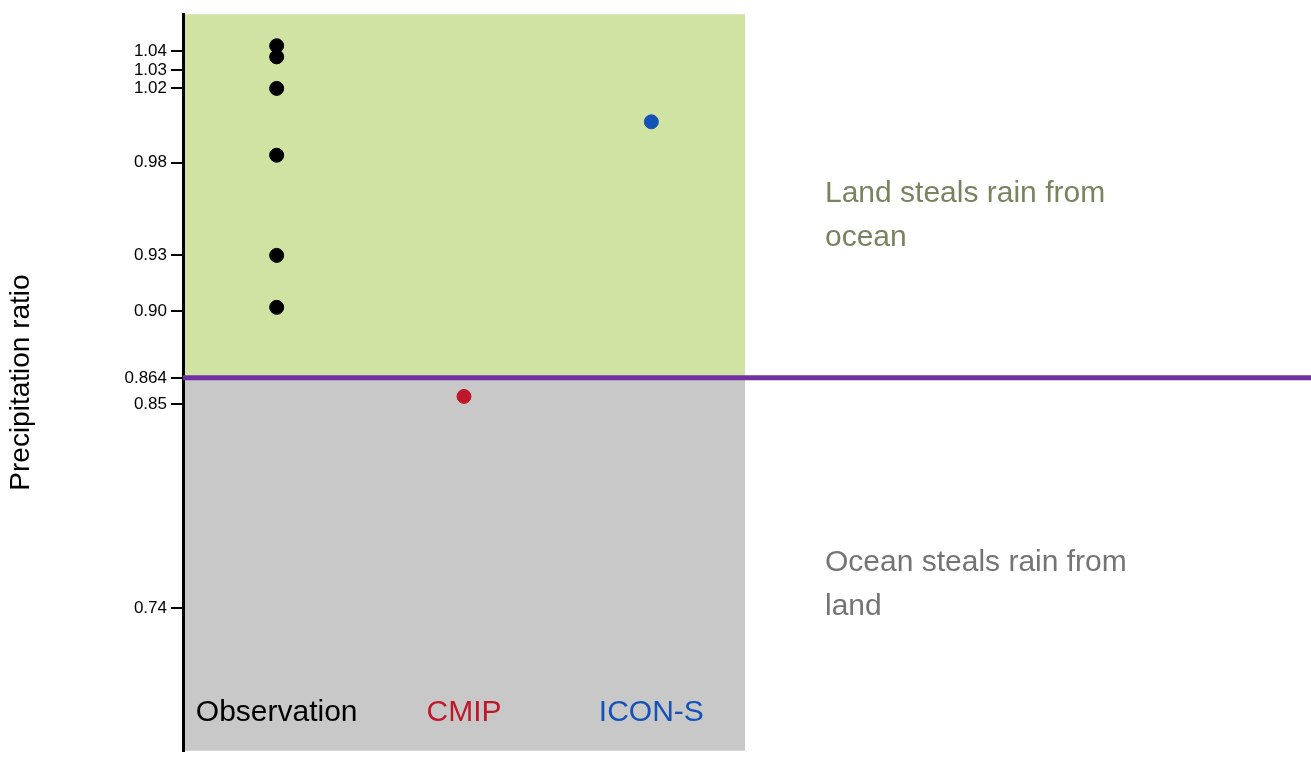  Describe the element at coordinates (651, 711) in the screenshot. I see `x-tick-label: ICON-S` at that location.